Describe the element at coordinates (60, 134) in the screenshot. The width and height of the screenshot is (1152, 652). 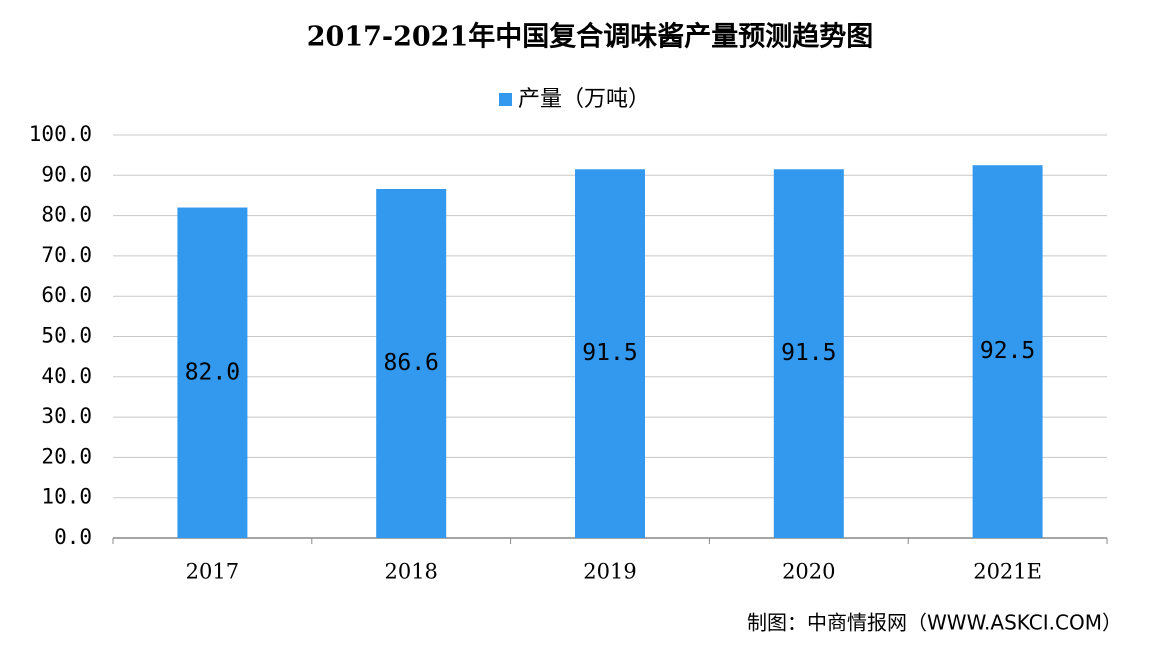
I see `y-tick-label: 100.0` at that location.